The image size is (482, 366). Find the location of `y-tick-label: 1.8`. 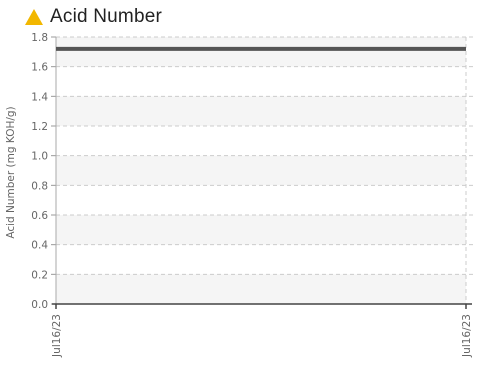

y-tick-label: 1.8 is located at coordinates (39, 38).